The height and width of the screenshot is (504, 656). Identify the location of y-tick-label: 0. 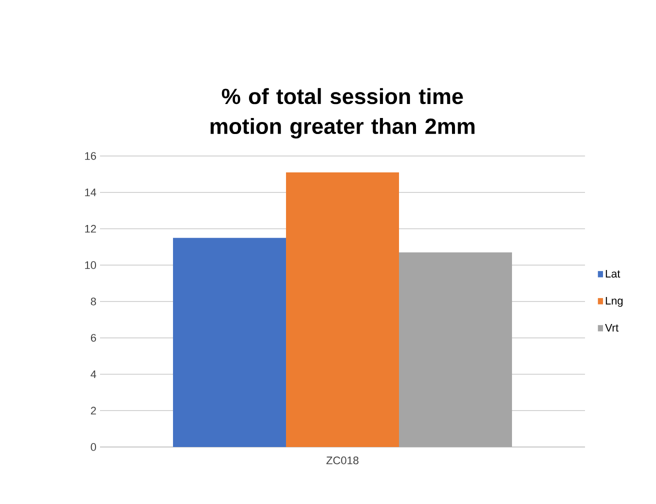
(93, 447).